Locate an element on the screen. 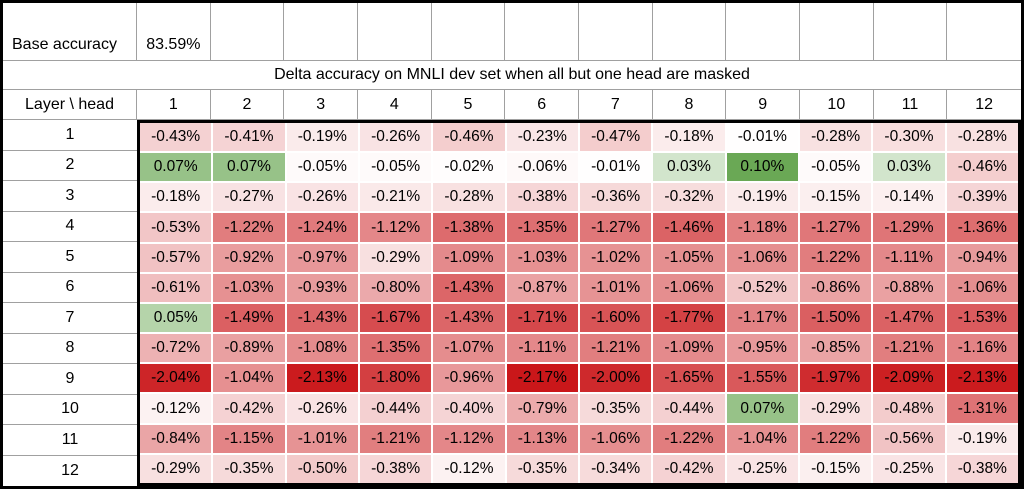 The height and width of the screenshot is (489, 1024). heatmap-cell: -1.35% is located at coordinates (542, 227).